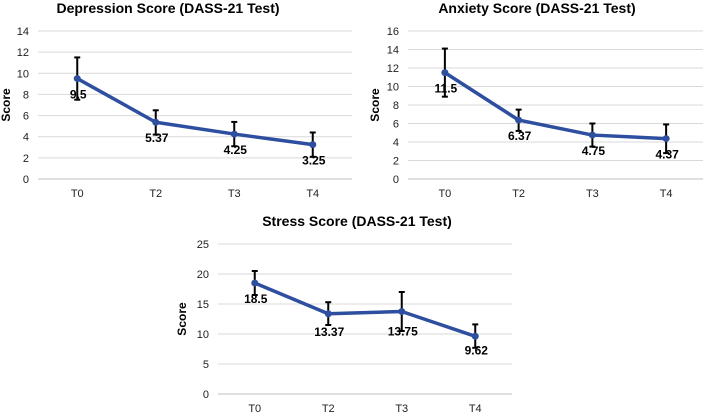  Describe the element at coordinates (446, 89) in the screenshot. I see `data-label: 11.5` at that location.